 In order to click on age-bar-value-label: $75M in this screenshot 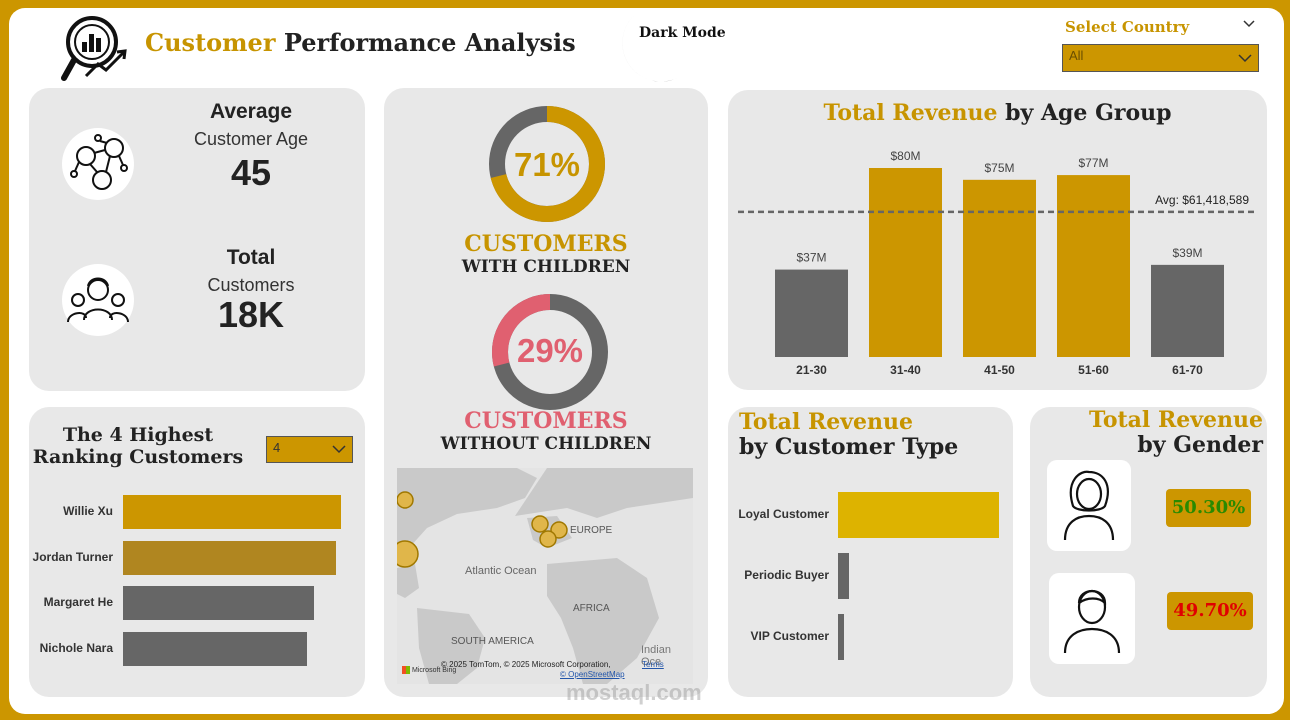, I will do `click(999, 168)`.